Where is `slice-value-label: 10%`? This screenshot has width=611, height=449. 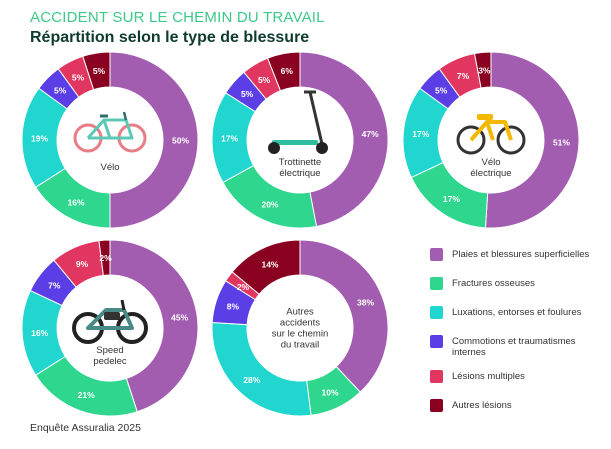
slice-value-label: 10% is located at coordinates (330, 392).